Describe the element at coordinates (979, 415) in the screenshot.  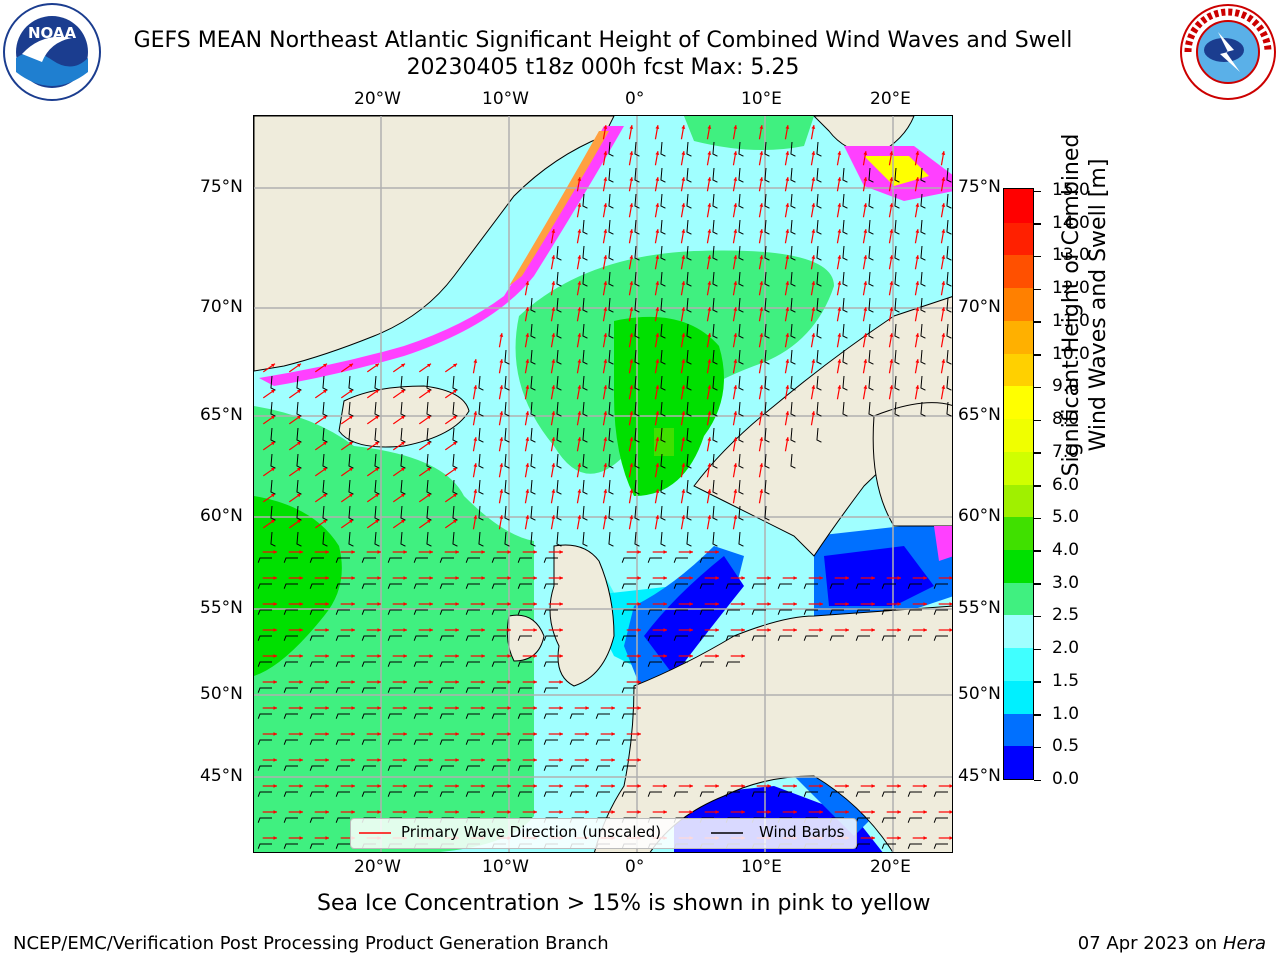
I see `lat-label-right: 65°N` at that location.